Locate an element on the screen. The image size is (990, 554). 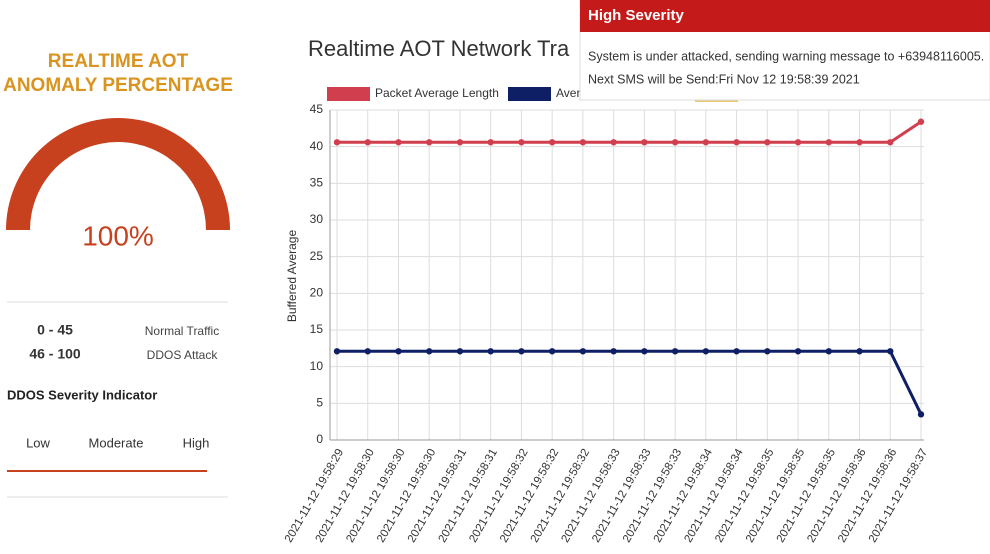
indicator-level: Low is located at coordinates (38, 442).